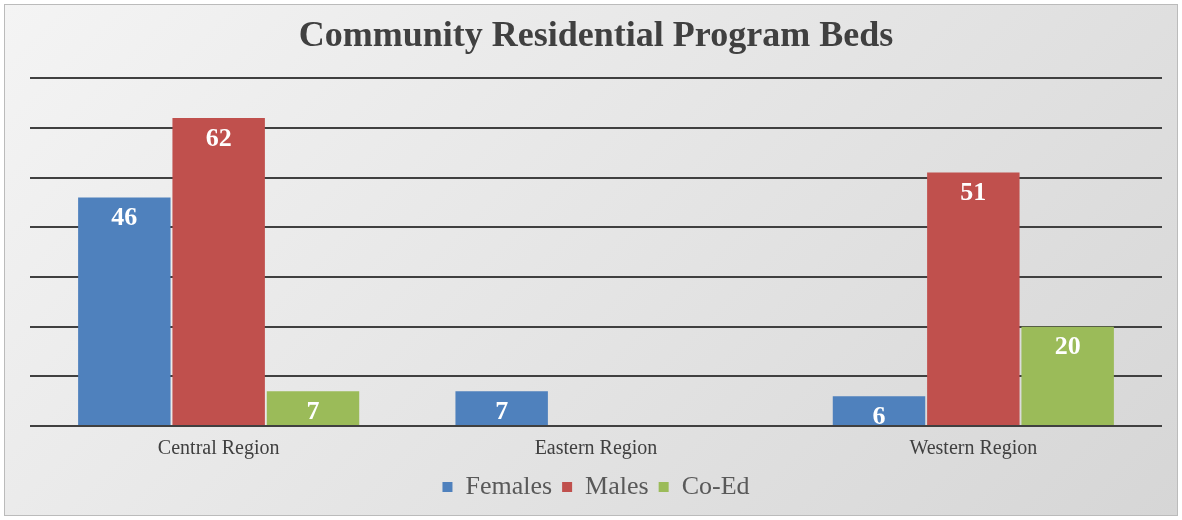 Image resolution: width=1182 pixels, height=520 pixels. What do you see at coordinates (1067, 346) in the screenshot?
I see `data-label: 20` at bounding box center [1067, 346].